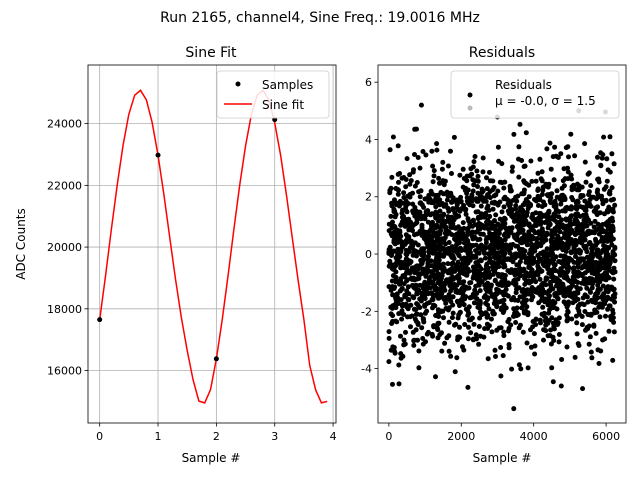 This screenshot has width=640, height=480. What do you see at coordinates (21, 244) in the screenshot?
I see `sine-fit-ylabel: ADC Counts` at bounding box center [21, 244].